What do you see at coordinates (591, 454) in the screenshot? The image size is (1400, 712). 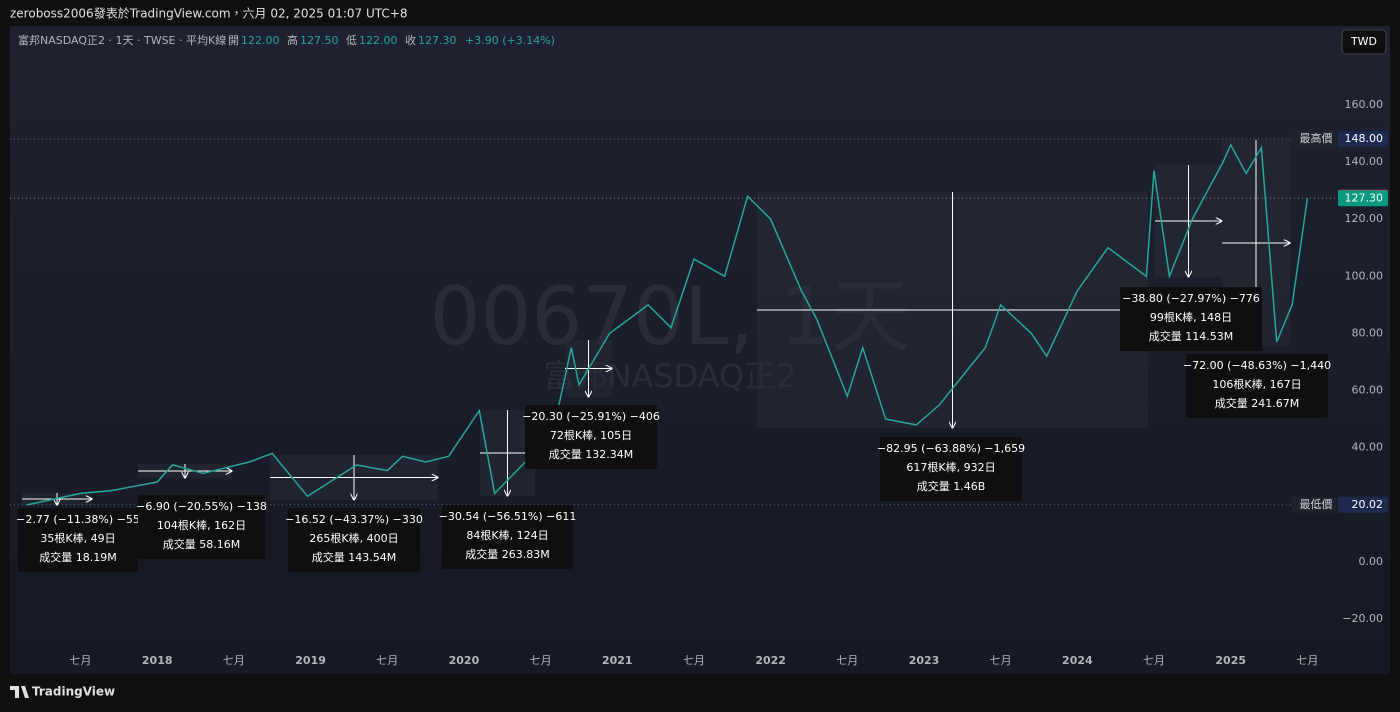 I see `annotation-text: 成交量 132.34M` at bounding box center [591, 454].